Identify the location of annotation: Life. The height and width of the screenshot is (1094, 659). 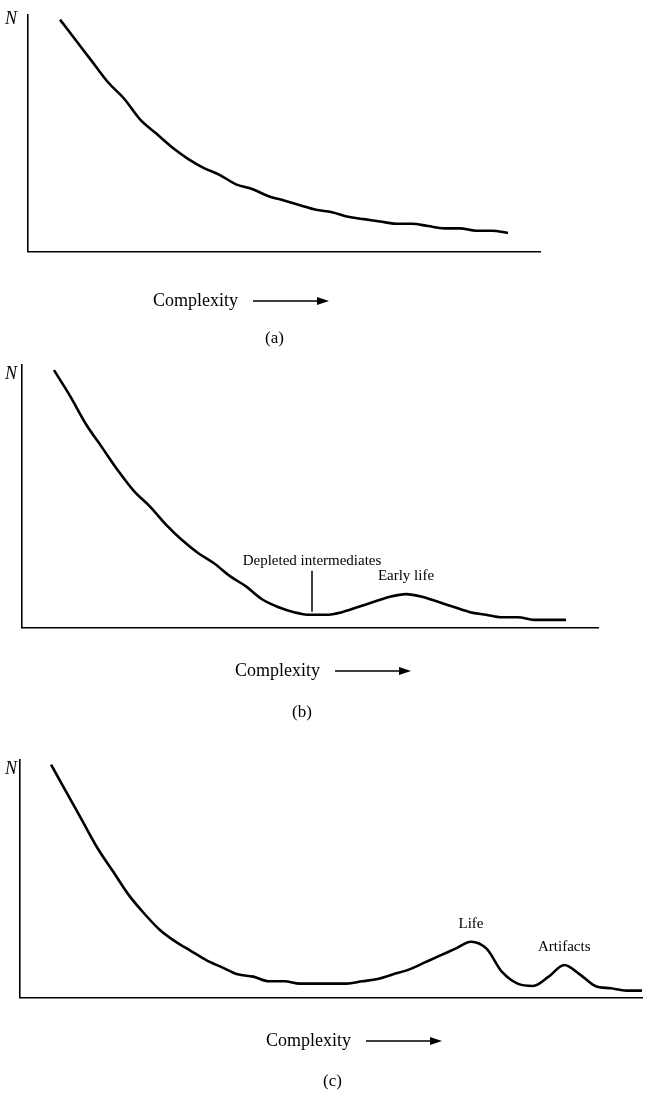
(471, 922).